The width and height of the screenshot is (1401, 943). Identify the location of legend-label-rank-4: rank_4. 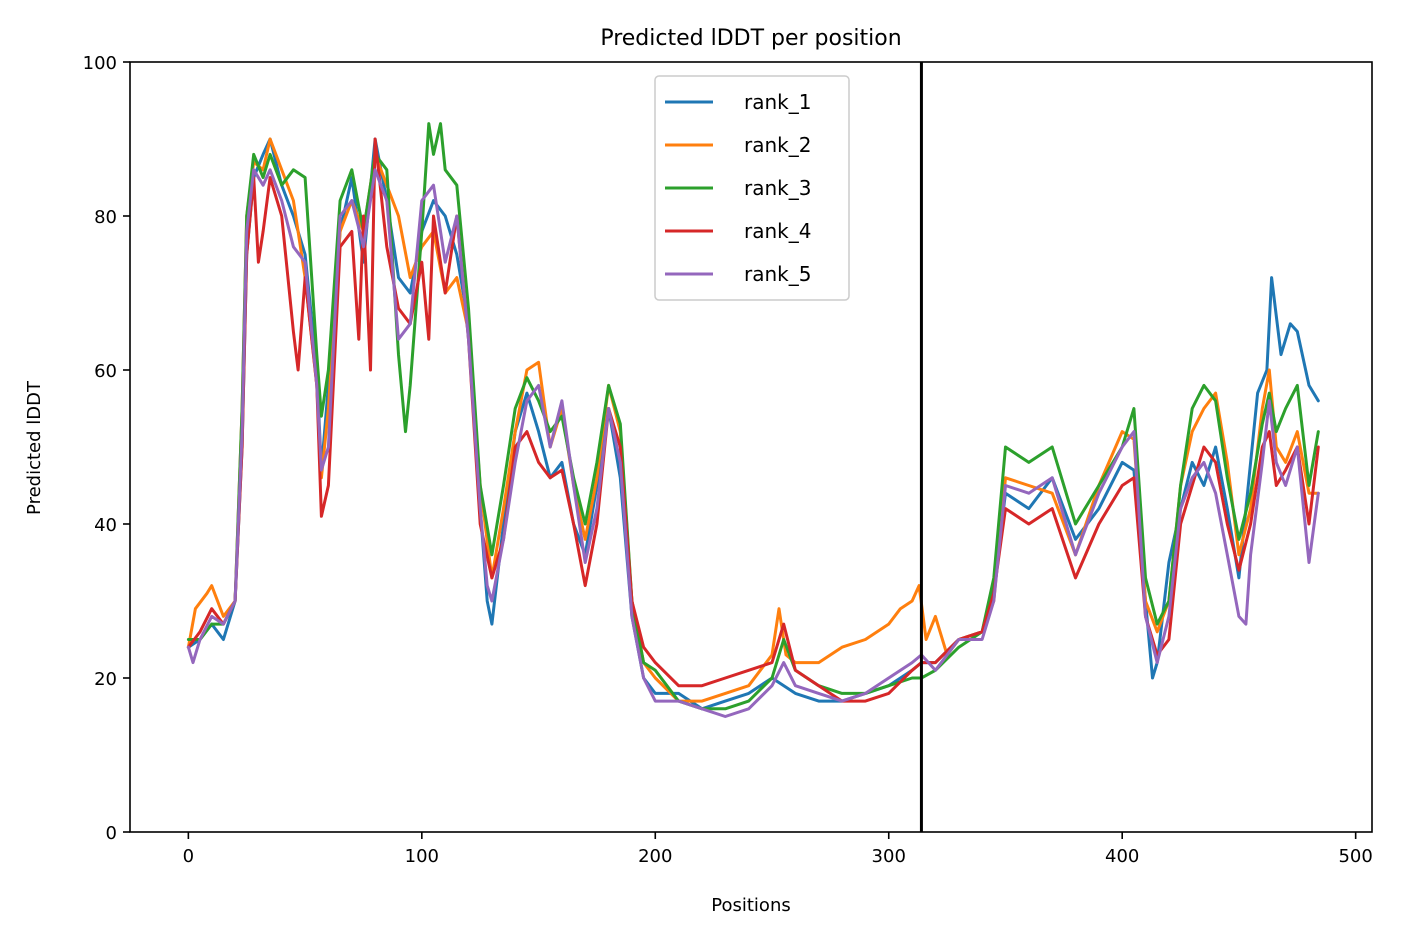
(777, 231).